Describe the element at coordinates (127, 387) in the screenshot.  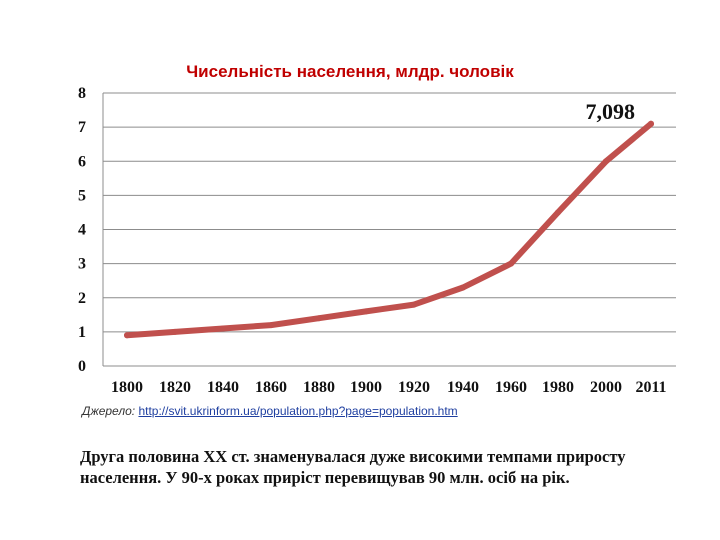
I see `x-tick-label: 1800` at that location.